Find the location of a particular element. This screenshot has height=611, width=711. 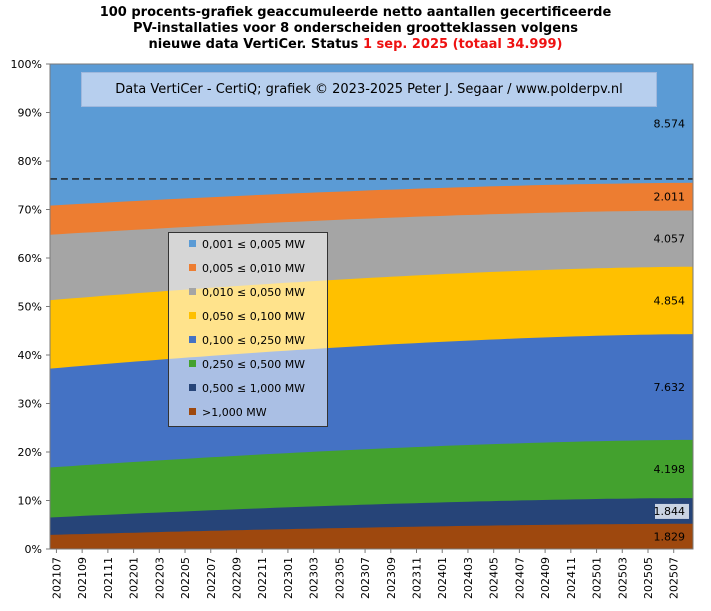

y-tick-label: 30% is located at coordinates (30, 404).